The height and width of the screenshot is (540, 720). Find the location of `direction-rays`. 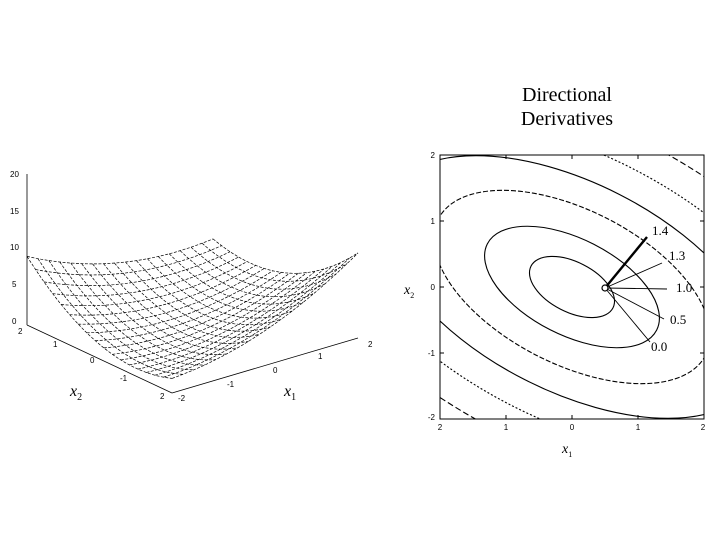

direction-rays is located at coordinates (636, 289).